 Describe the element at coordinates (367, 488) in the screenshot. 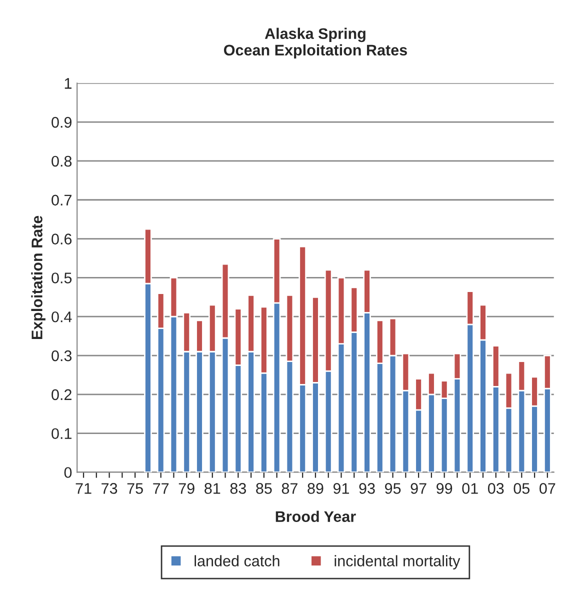

I see `x-tick-label: 93` at that location.